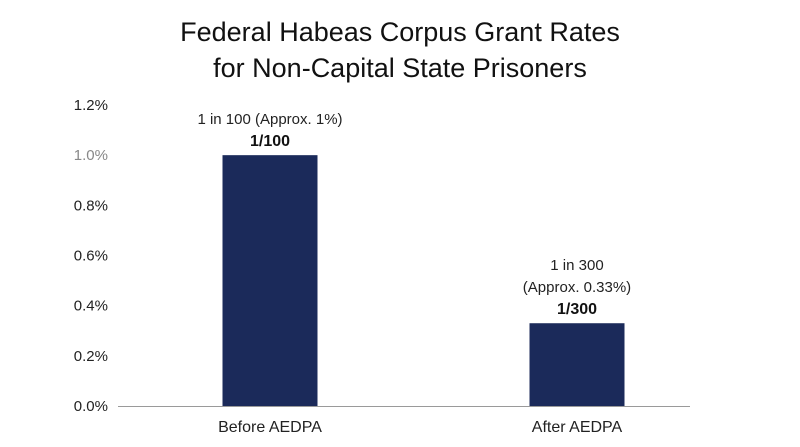 The width and height of the screenshot is (800, 447). I want to click on y-tick-label: 1.2%, so click(91, 105).